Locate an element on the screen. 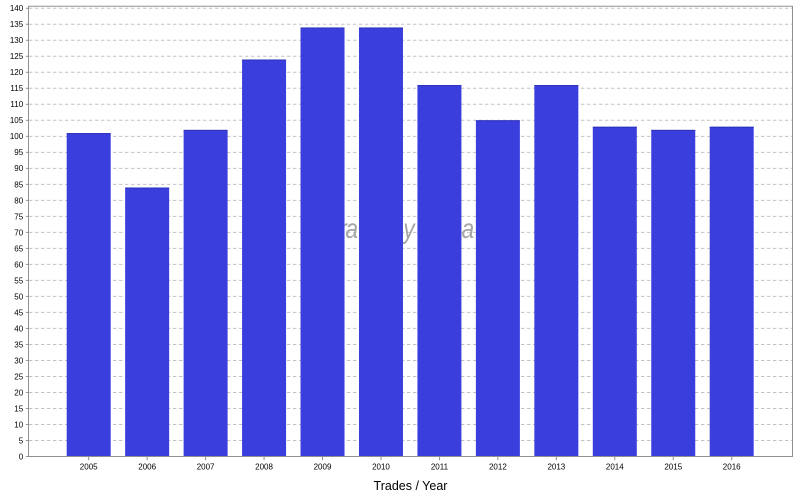 Image resolution: width=800 pixels, height=500 pixels. svg-text: 120 is located at coordinates (17, 72).